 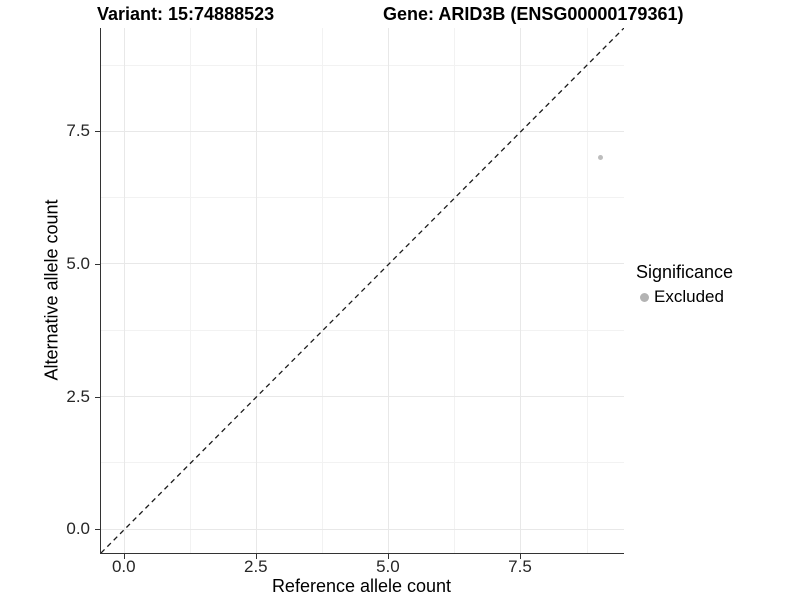 I want to click on legend-key-dot-icon, so click(x=644, y=297).